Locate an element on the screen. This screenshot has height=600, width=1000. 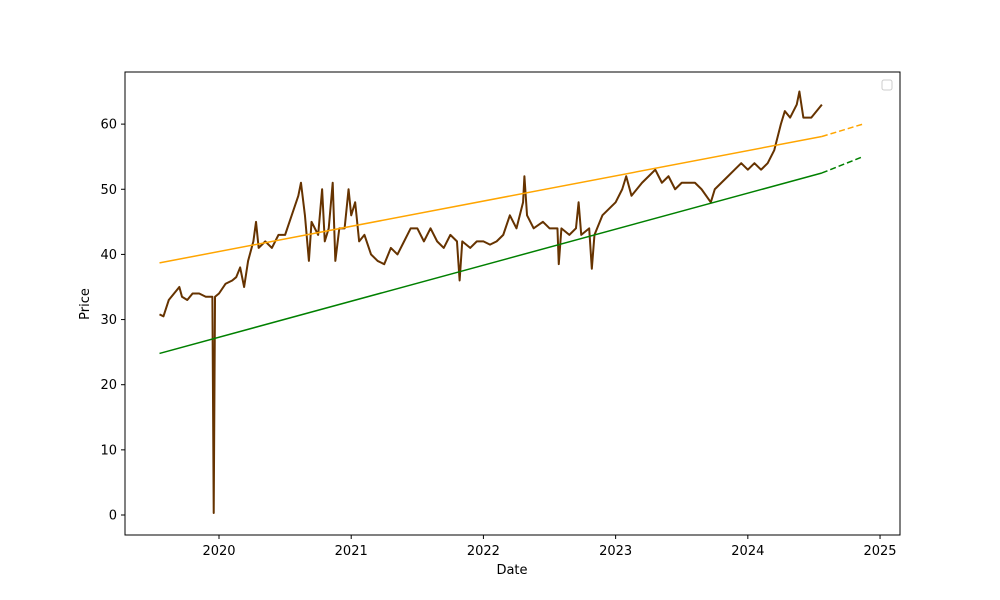
y-tick-label: 50 is located at coordinates (108, 190).